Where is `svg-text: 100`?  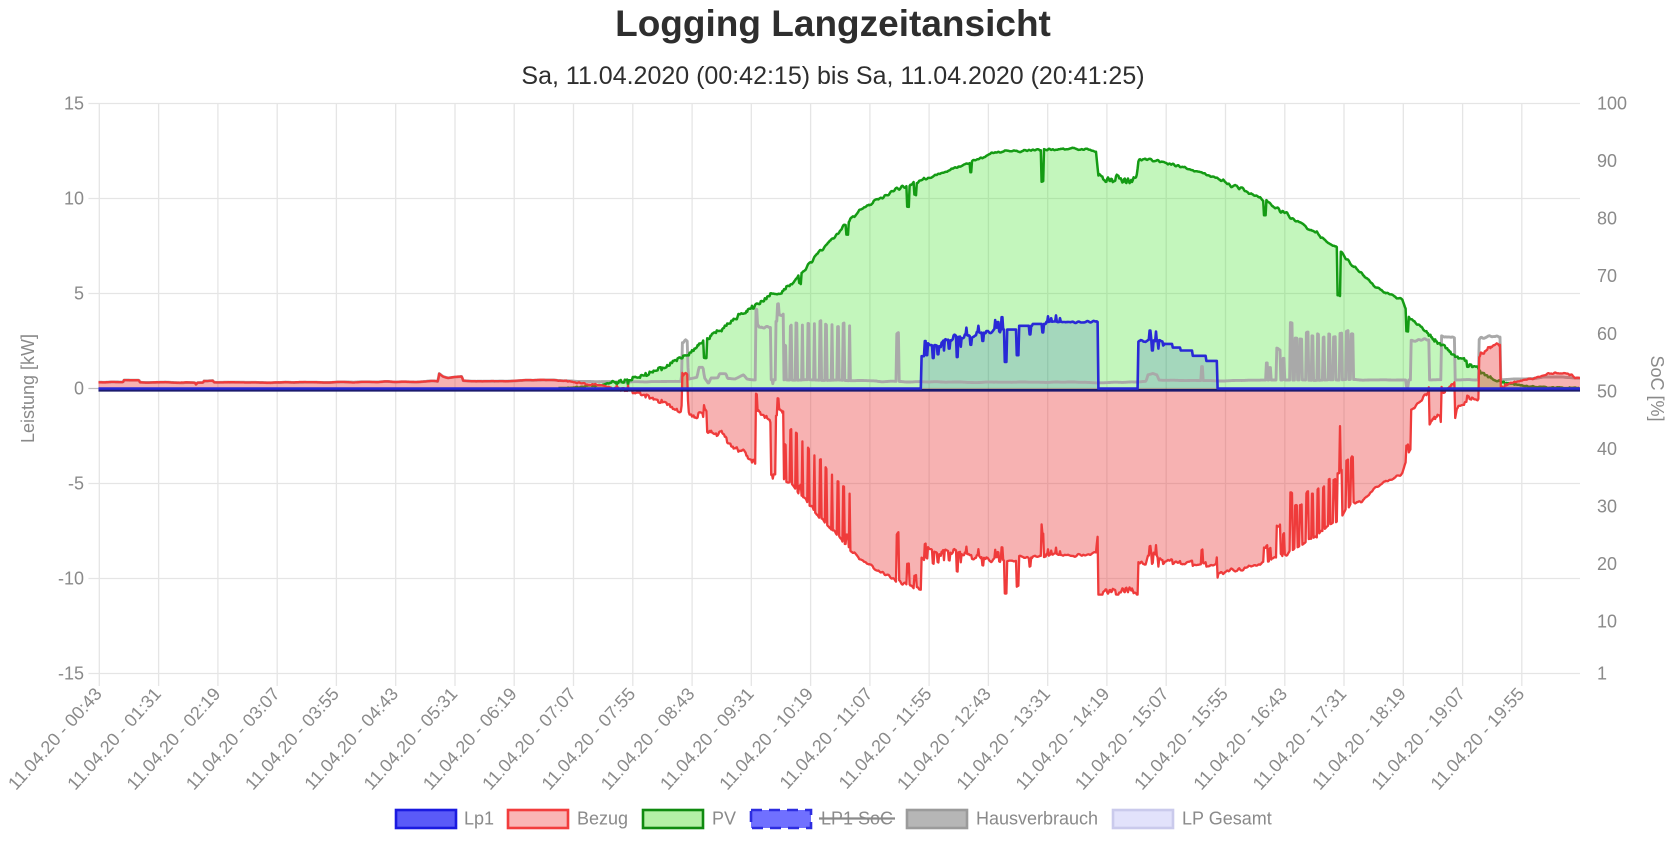 svg-text: 100 is located at coordinates (1612, 104).